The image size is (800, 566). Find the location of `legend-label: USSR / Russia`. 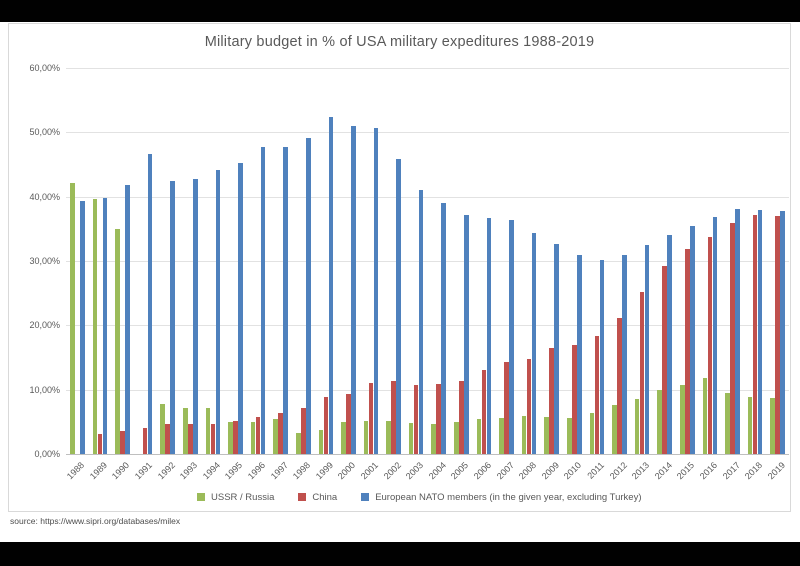

legend-label: USSR / Russia is located at coordinates (243, 497).